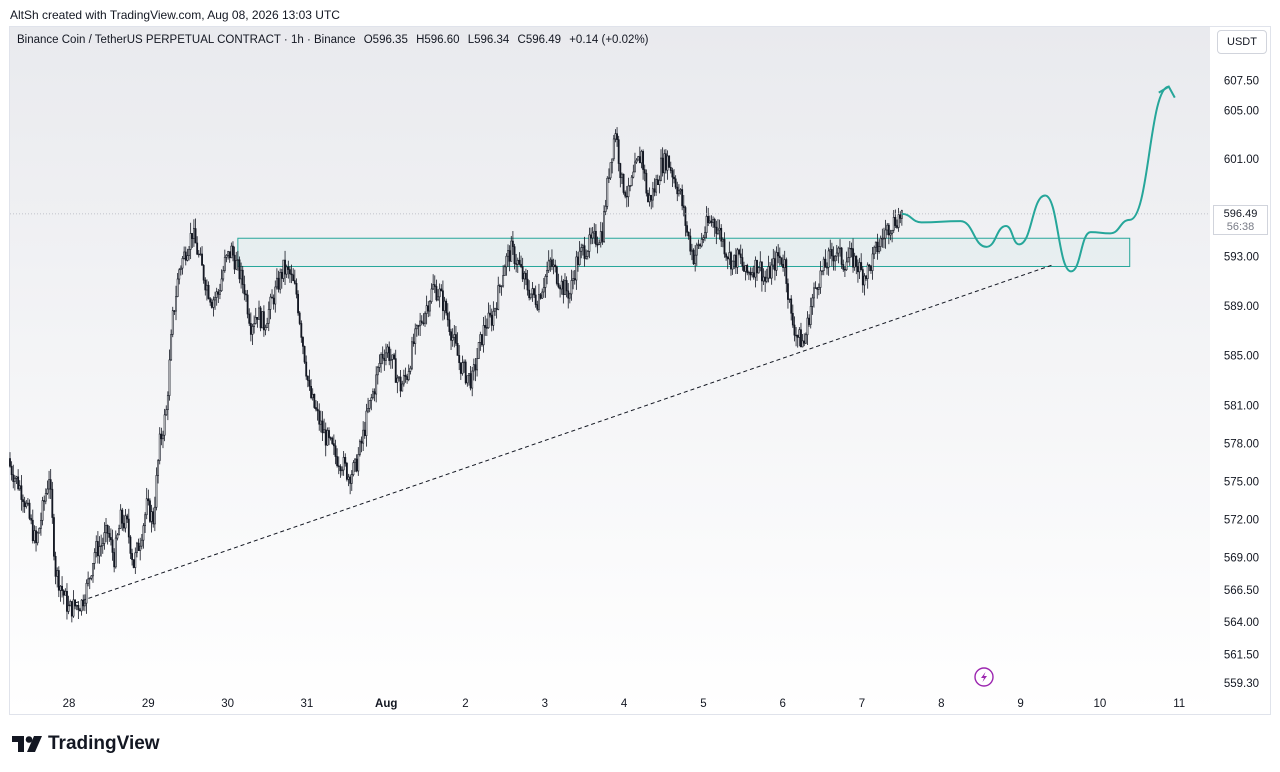  What do you see at coordinates (782, 704) in the screenshot?
I see `x-tick-label: 6` at bounding box center [782, 704].